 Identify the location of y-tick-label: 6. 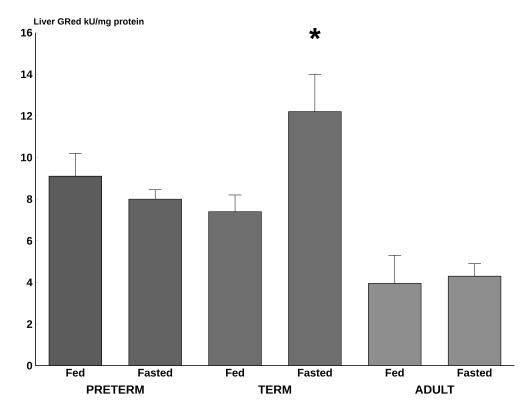
(29, 240).